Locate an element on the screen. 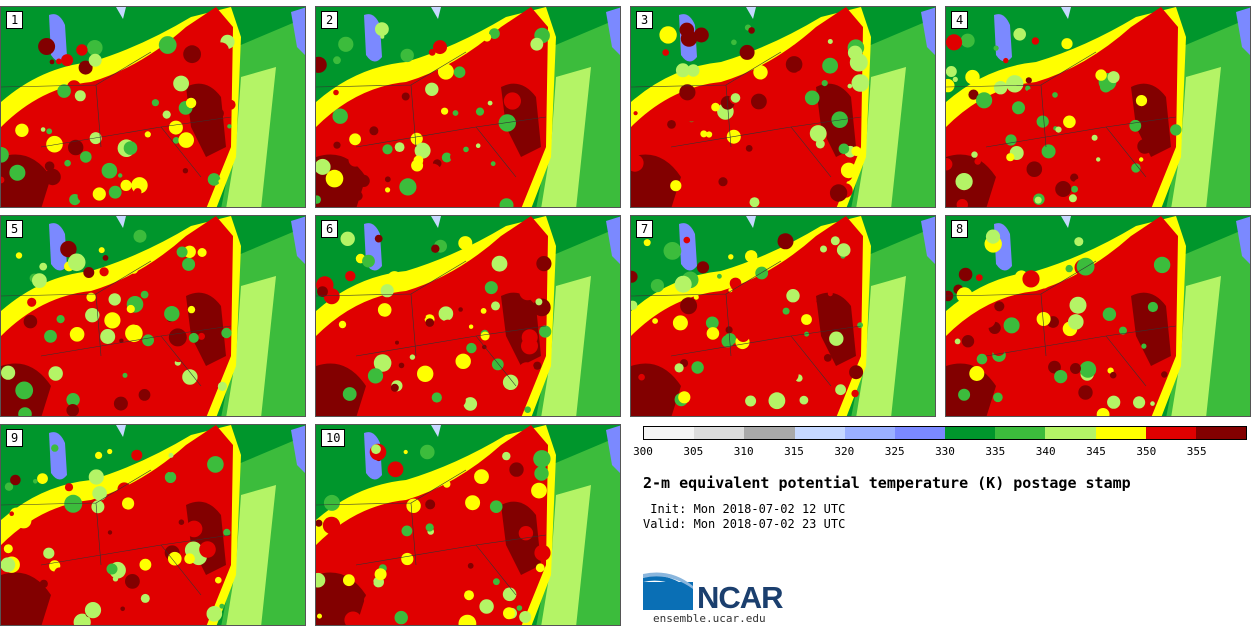 Image resolution: width=1260 pixels, height=627 pixels. member-panel: 8 is located at coordinates (1098, 316).